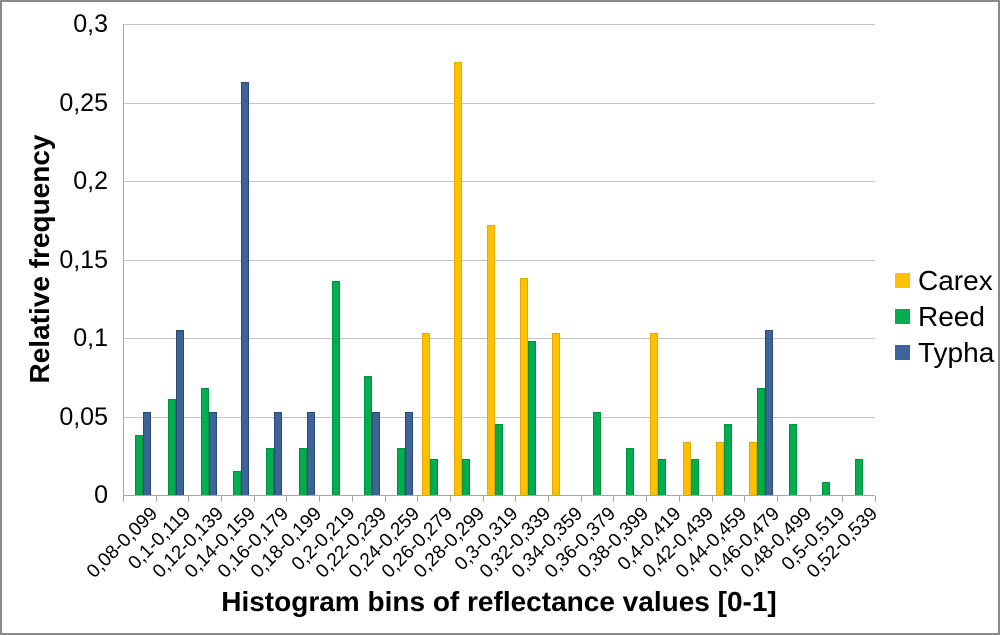  What do you see at coordinates (83, 417) in the screenshot?
I see `y-tick-label: 0,05` at bounding box center [83, 417].